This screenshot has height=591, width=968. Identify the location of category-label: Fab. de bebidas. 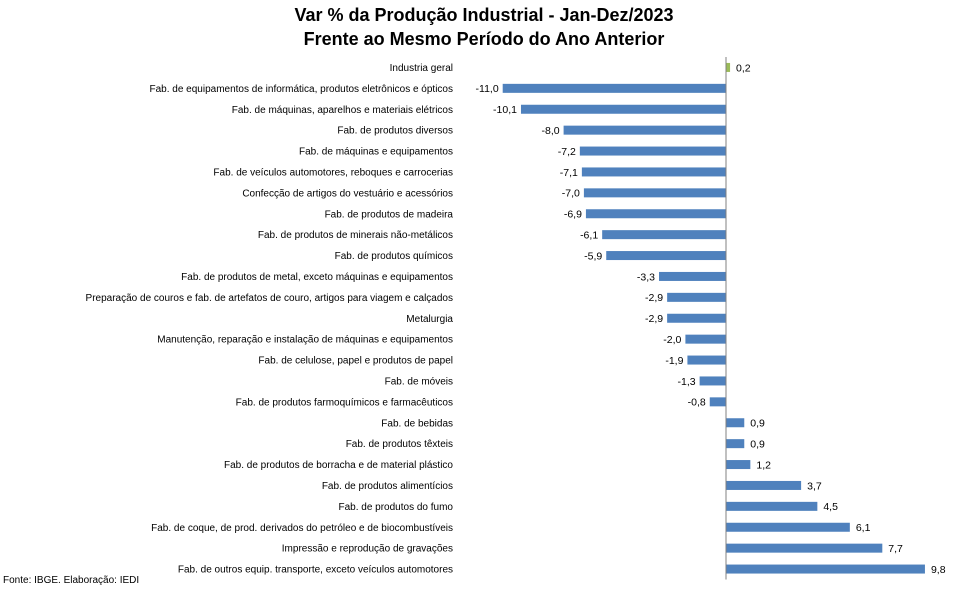
(417, 423).